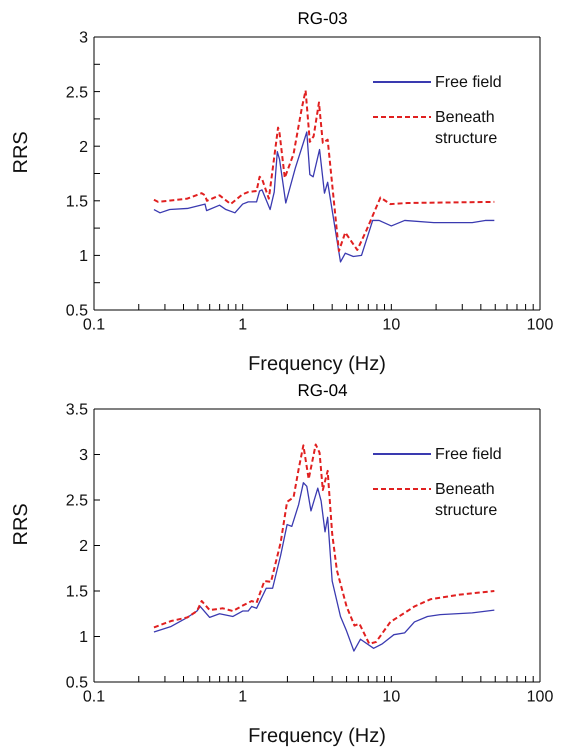 The image size is (567, 752). What do you see at coordinates (322, 391) in the screenshot?
I see `chart-title: RG-04` at bounding box center [322, 391].